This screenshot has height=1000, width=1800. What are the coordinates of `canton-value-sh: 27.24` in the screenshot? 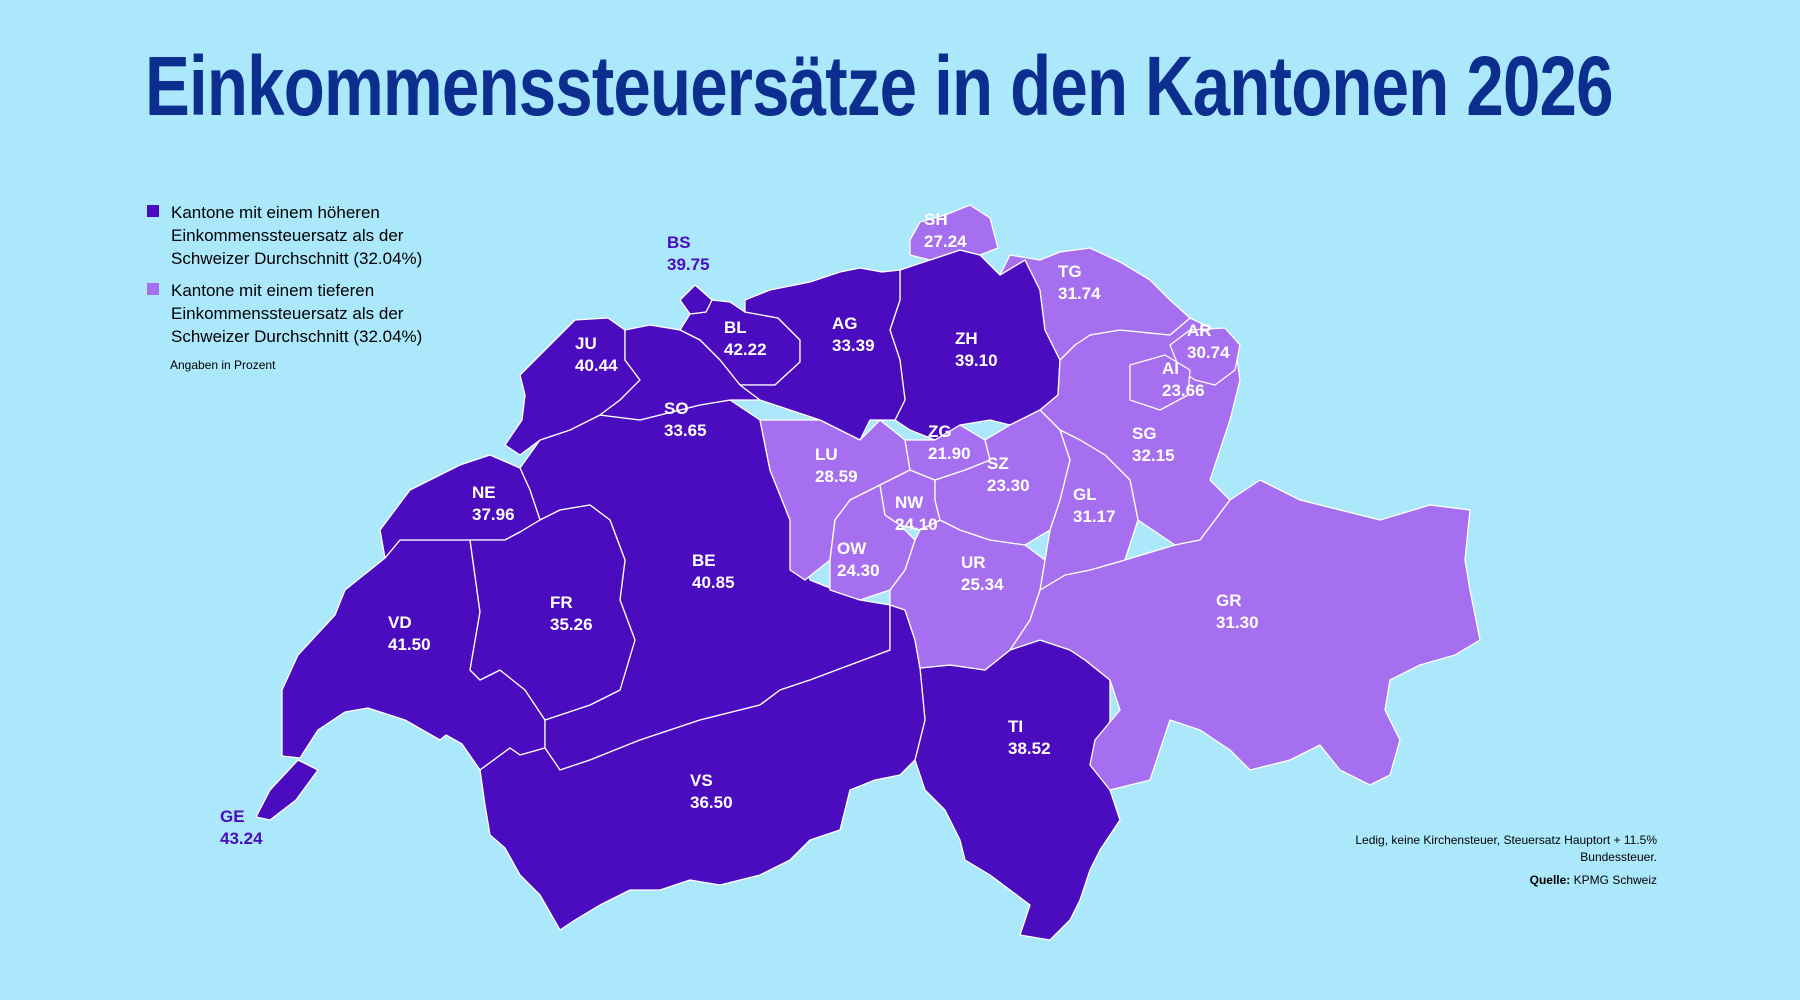 It's located at (945, 241).